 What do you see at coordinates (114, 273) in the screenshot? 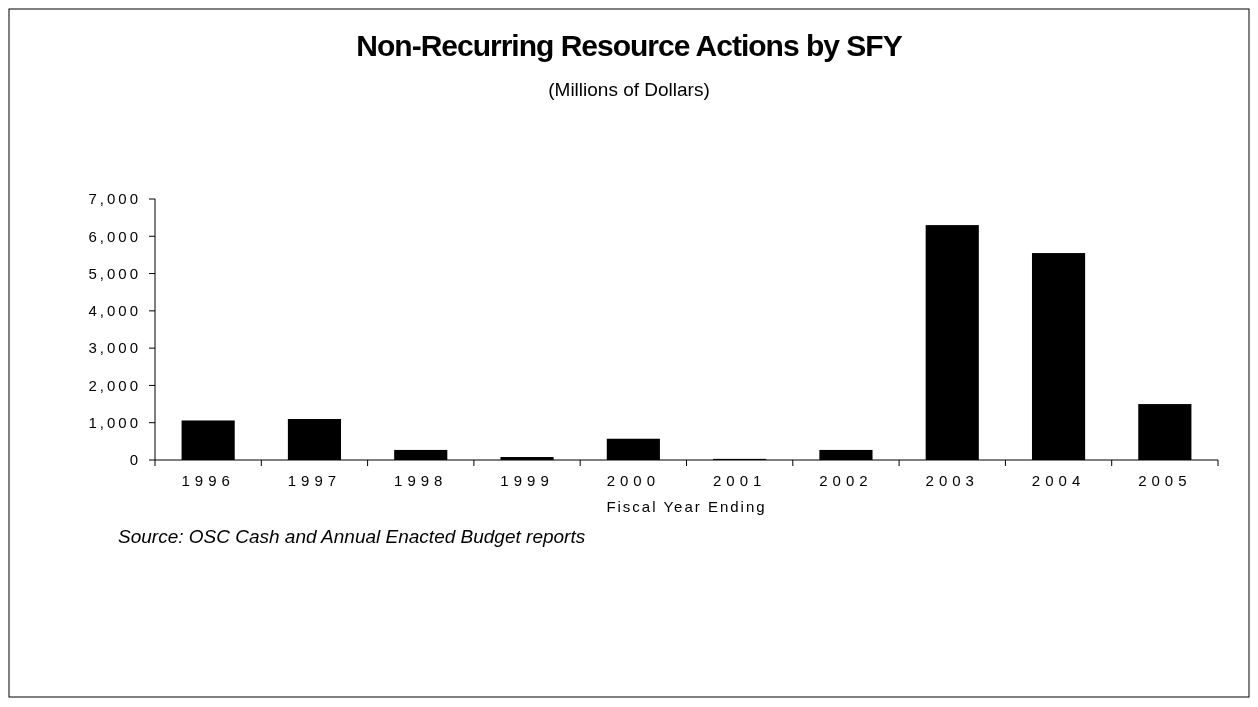
I see `y-tick-label: 5,000` at bounding box center [114, 273].